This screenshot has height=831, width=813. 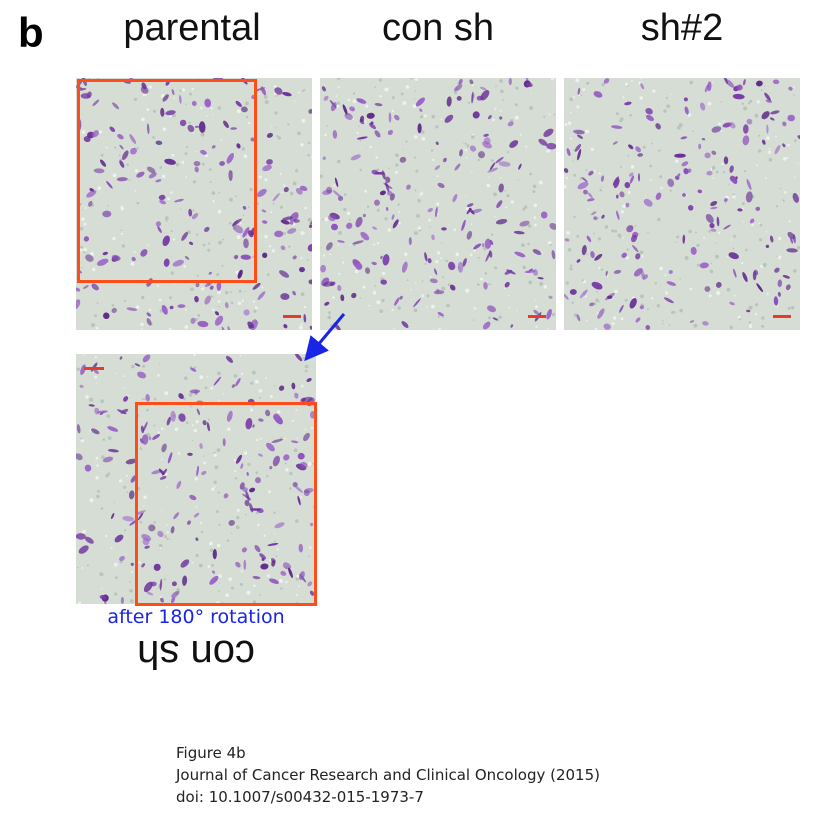 I want to click on label-sh2: sh#2, so click(x=682, y=28).